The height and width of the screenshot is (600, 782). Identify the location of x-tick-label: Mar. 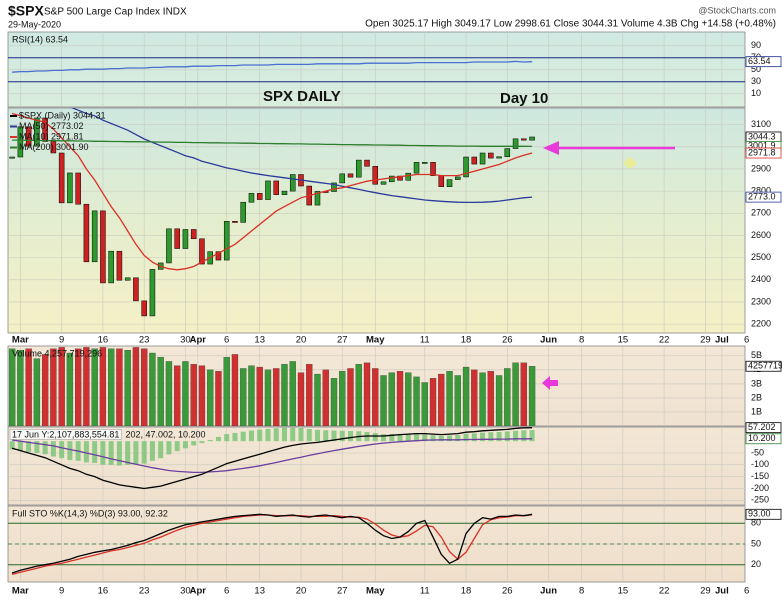
(20, 340).